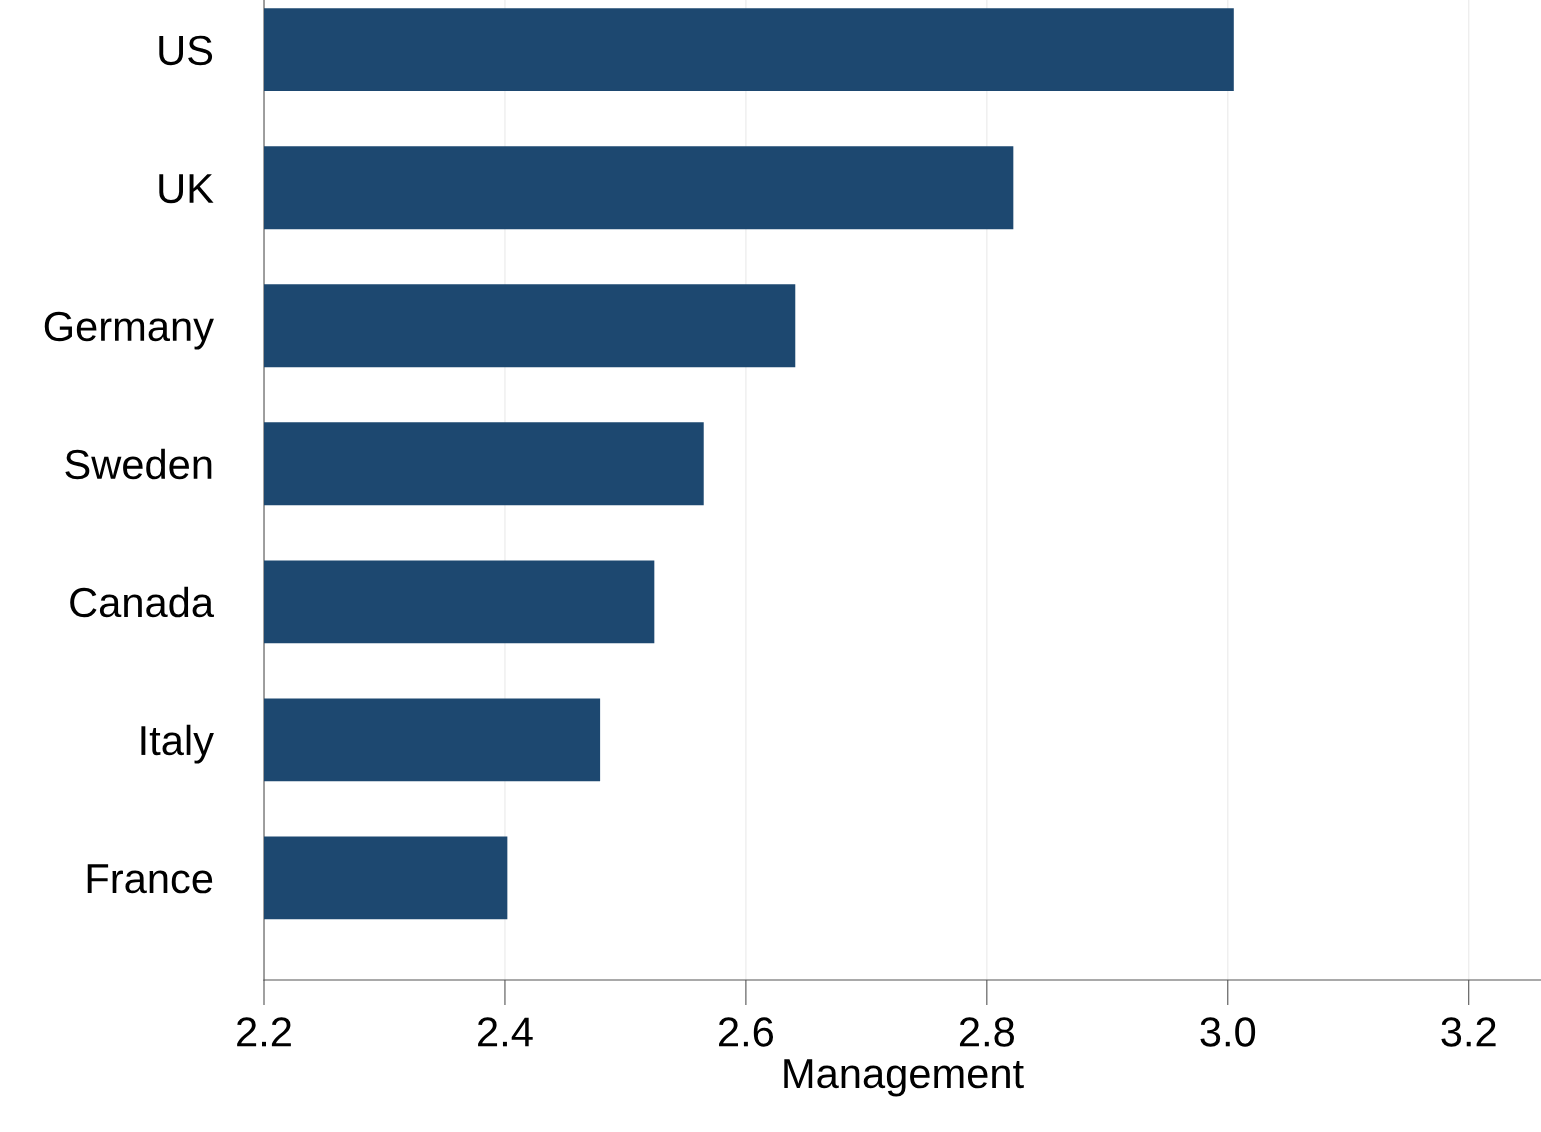 The height and width of the screenshot is (1132, 1541). What do you see at coordinates (986, 1032) in the screenshot?
I see `x-tick-label: 2.8` at bounding box center [986, 1032].